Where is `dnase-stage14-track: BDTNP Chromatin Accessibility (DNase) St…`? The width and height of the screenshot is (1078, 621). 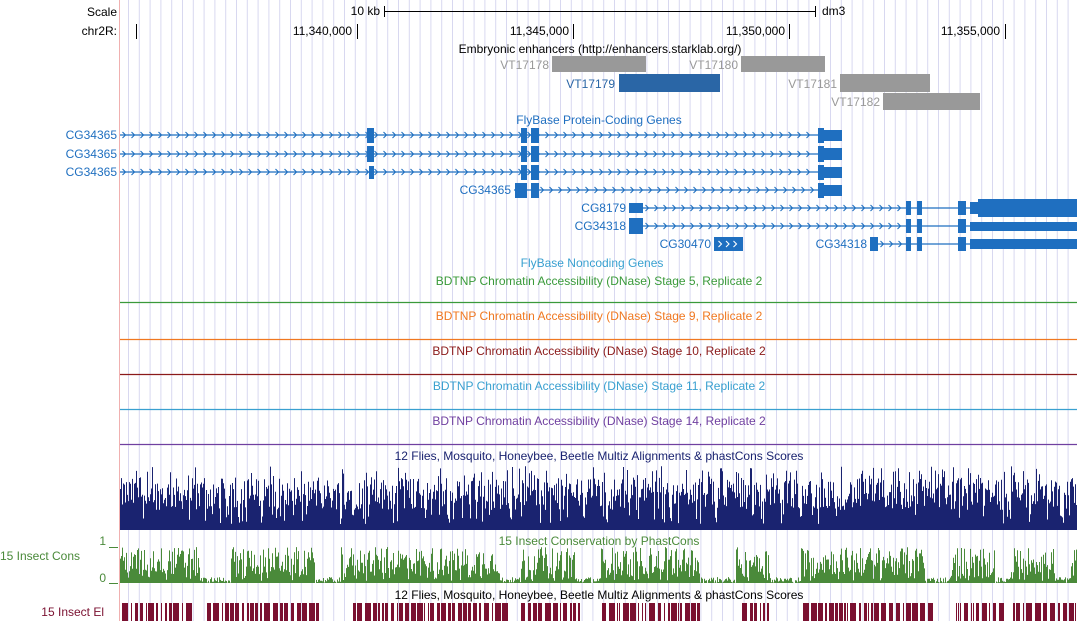 dnase-stage14-track: BDTNP Chromatin Accessibility (DNase) St… is located at coordinates (598, 430).